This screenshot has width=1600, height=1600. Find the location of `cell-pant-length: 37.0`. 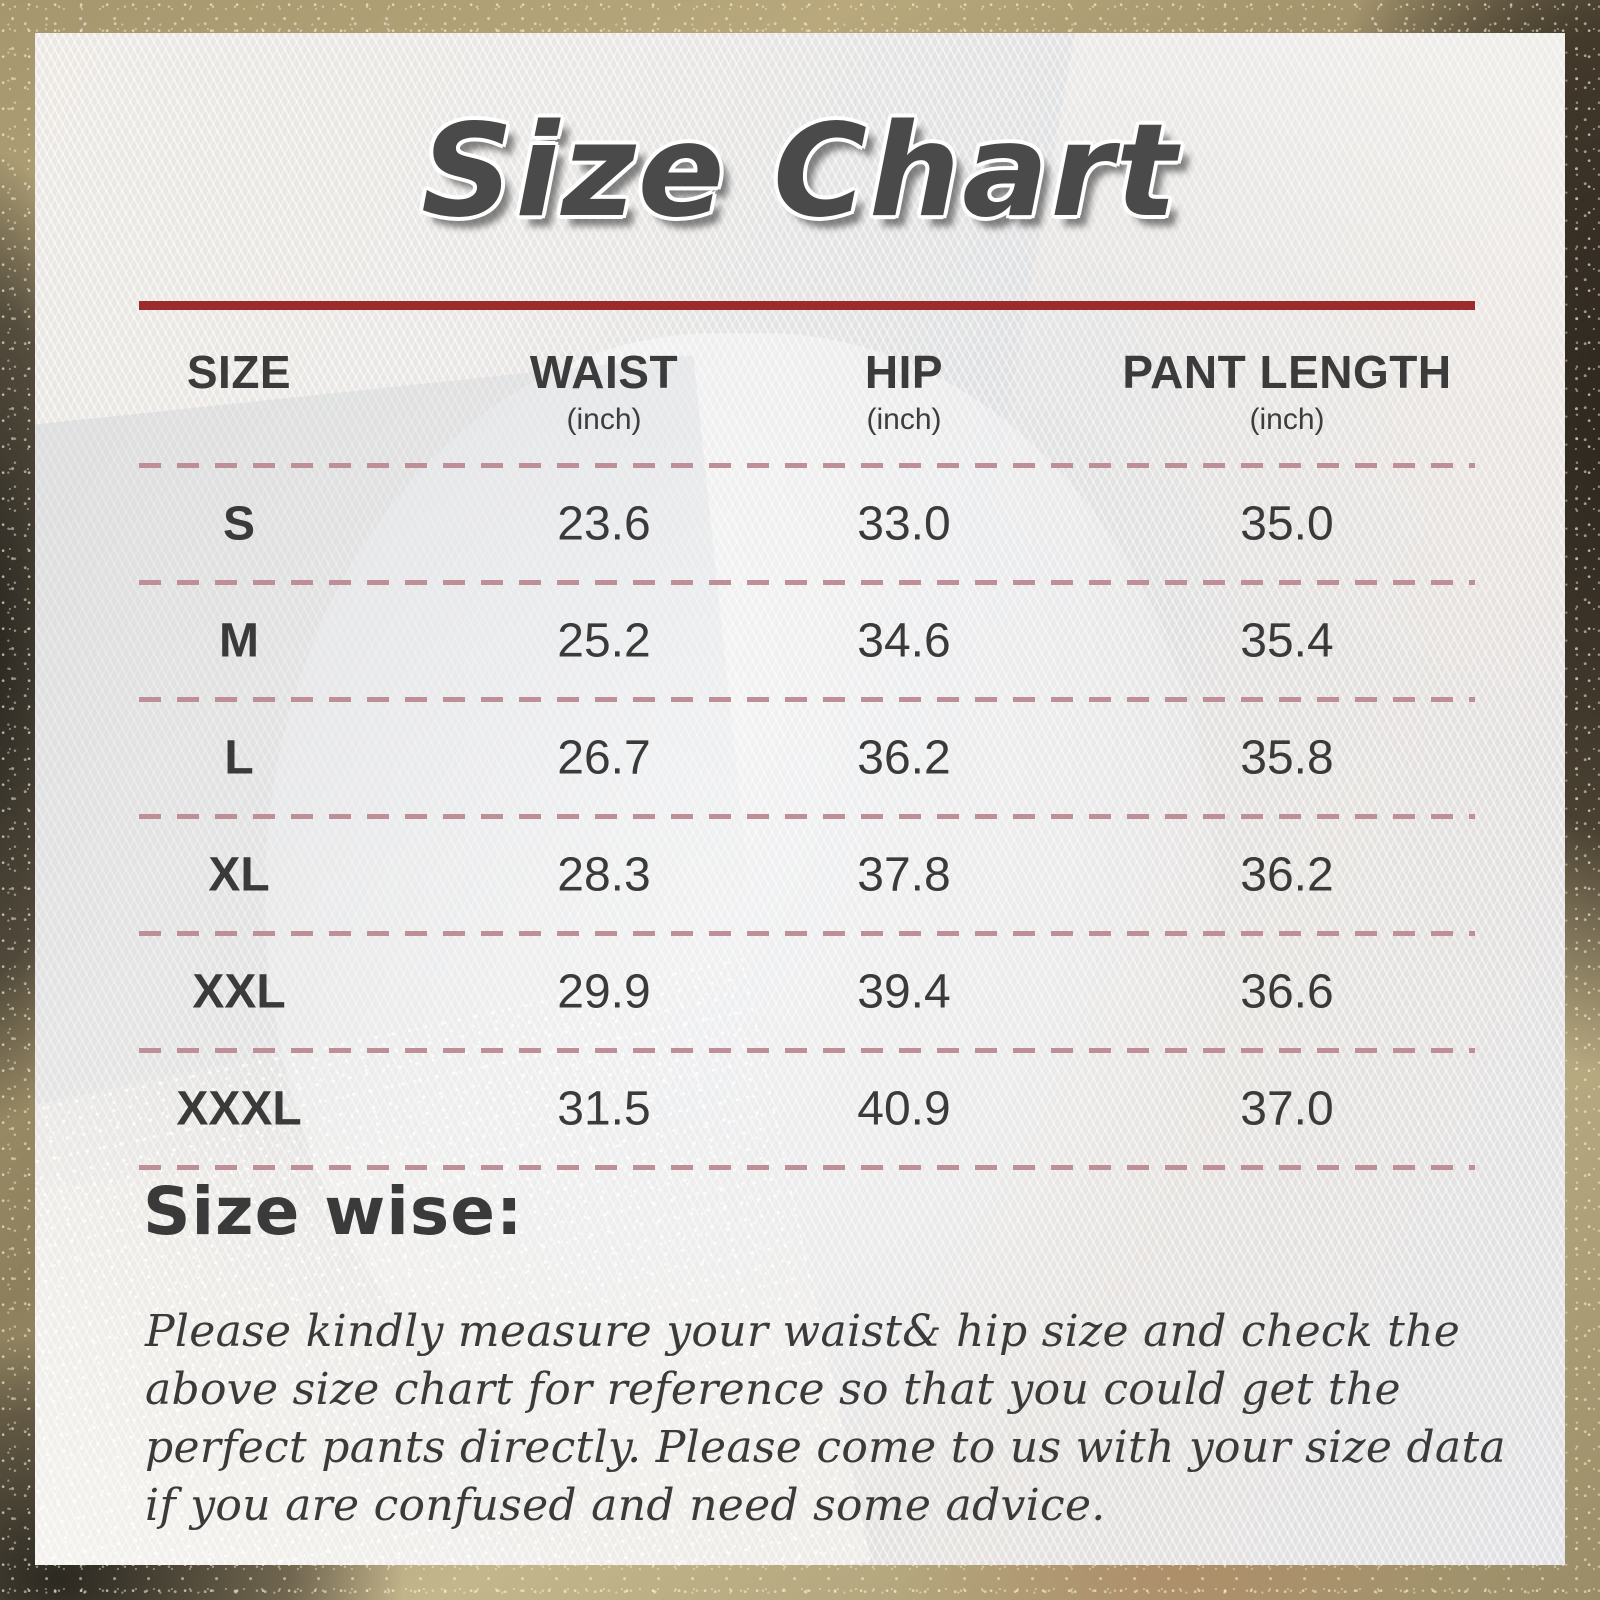

cell-pant-length: 37.0 is located at coordinates (1287, 1109).